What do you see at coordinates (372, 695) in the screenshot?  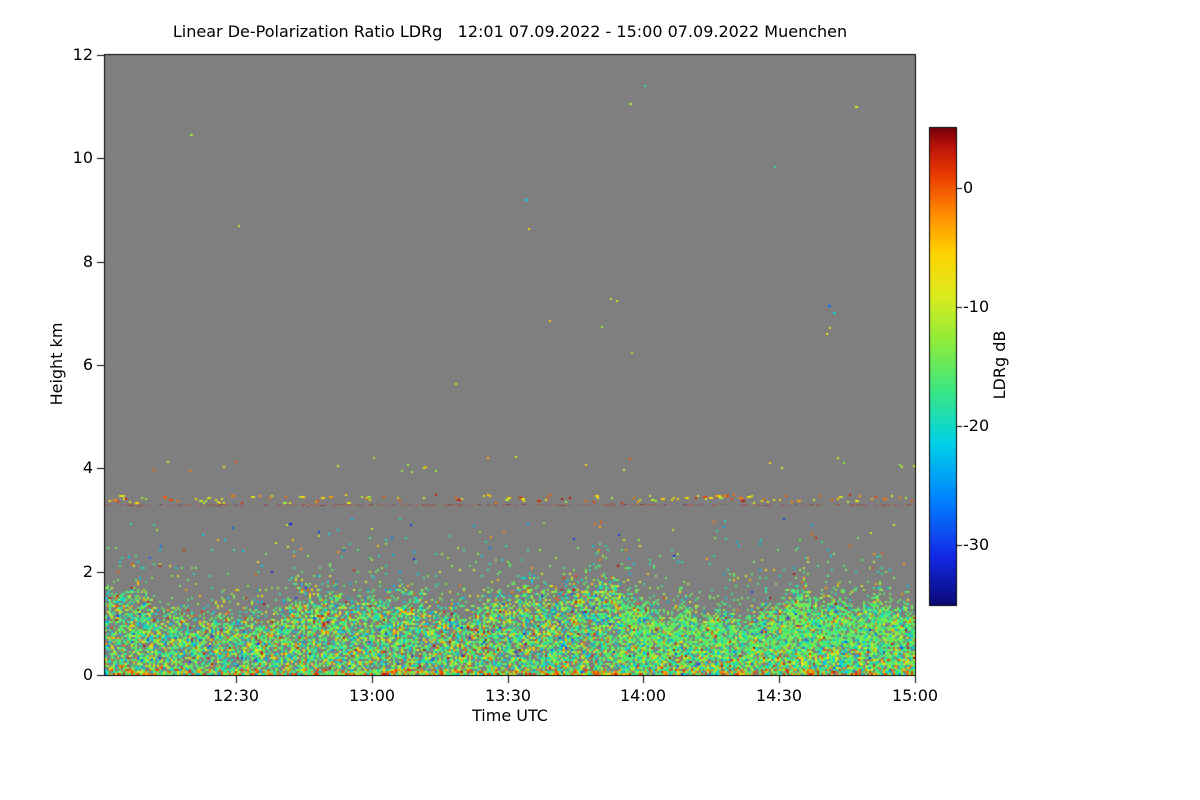 I see `x-tick-label: 13:00` at bounding box center [372, 695].